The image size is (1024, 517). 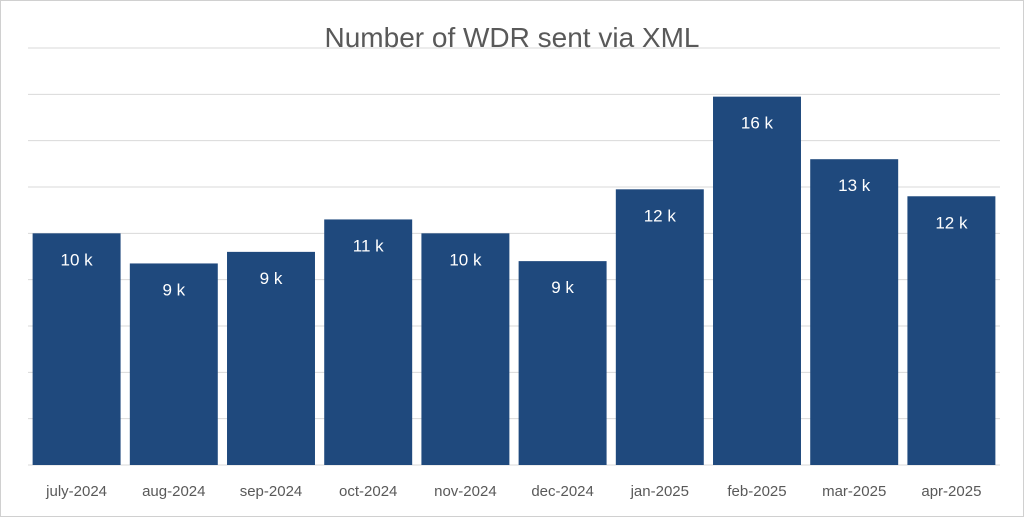 What do you see at coordinates (465, 491) in the screenshot?
I see `x-tick-label: nov-2024` at bounding box center [465, 491].